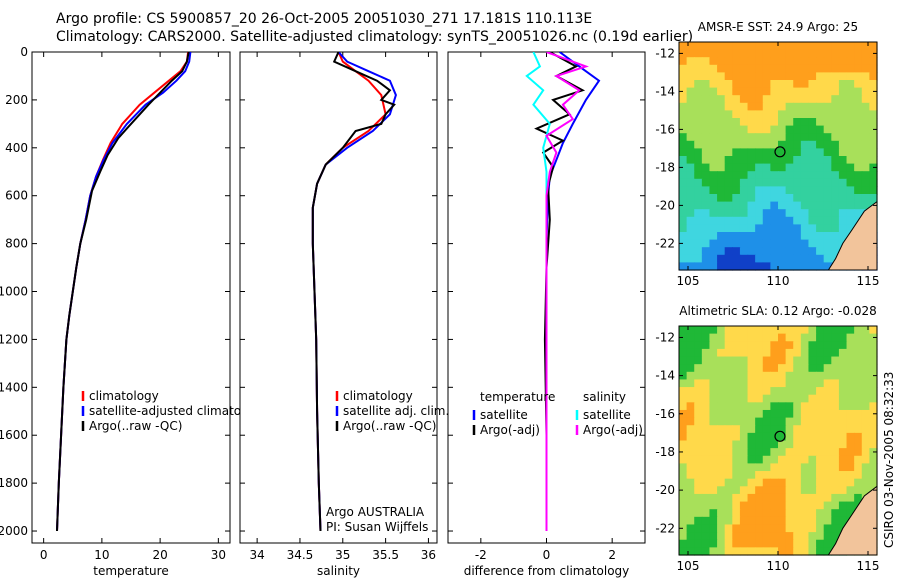  What do you see at coordinates (178, 411) in the screenshot?
I see `temperature-legend-label: satellite-adjusted climatology` at bounding box center [178, 411].